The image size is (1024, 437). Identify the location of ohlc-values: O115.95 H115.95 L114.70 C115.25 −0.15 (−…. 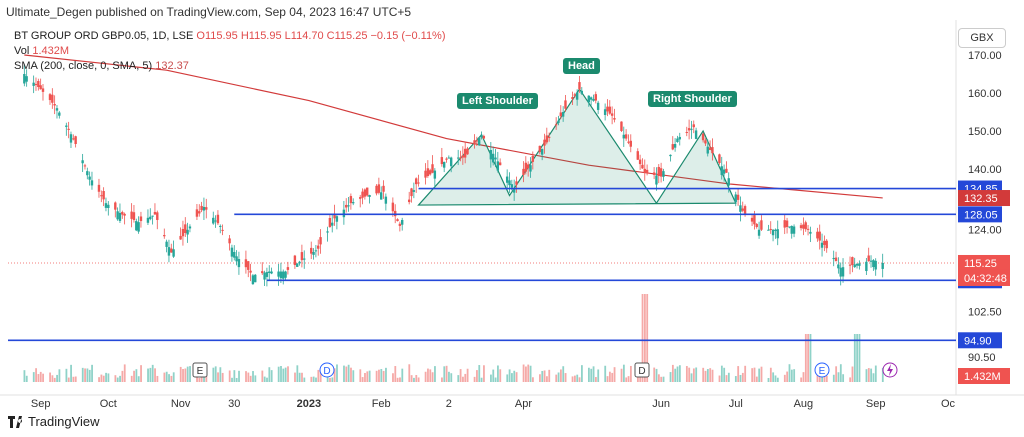
(321, 36).